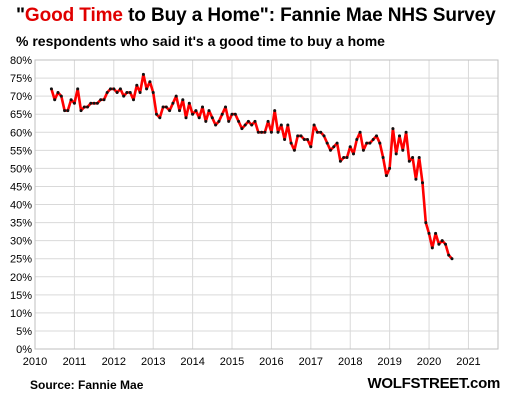 Image resolution: width=512 pixels, height=401 pixels. What do you see at coordinates (21, 224) in the screenshot?
I see `y-tick-label: 35%` at bounding box center [21, 224].